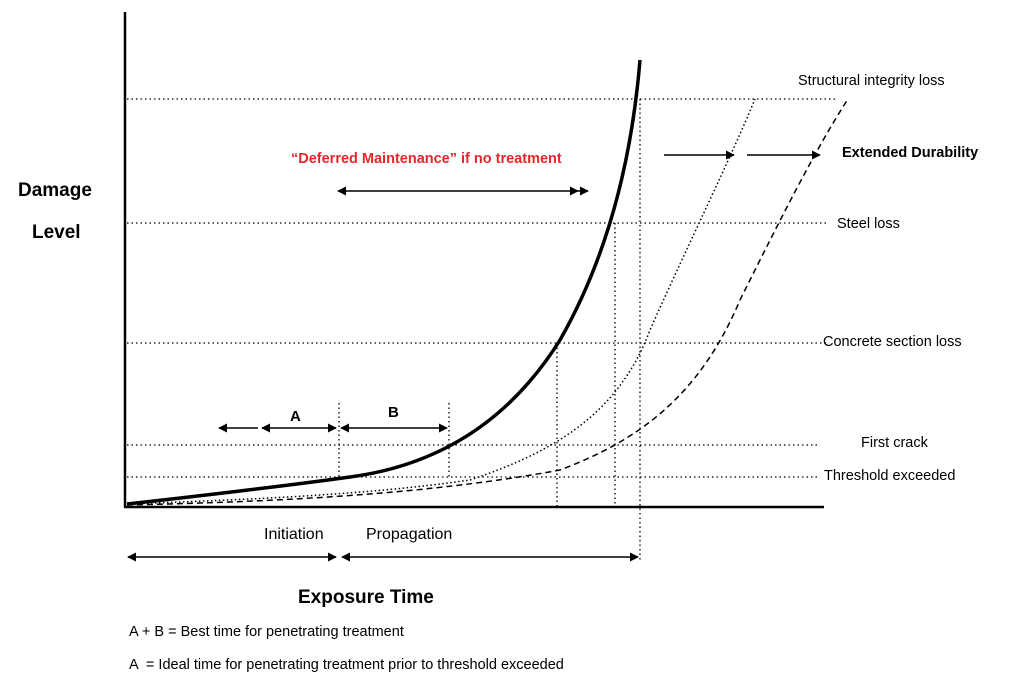 Image resolution: width=1024 pixels, height=681 pixels. Describe the element at coordinates (892, 342) in the screenshot. I see `concrete-section-loss-label: Concrete section loss` at that location.